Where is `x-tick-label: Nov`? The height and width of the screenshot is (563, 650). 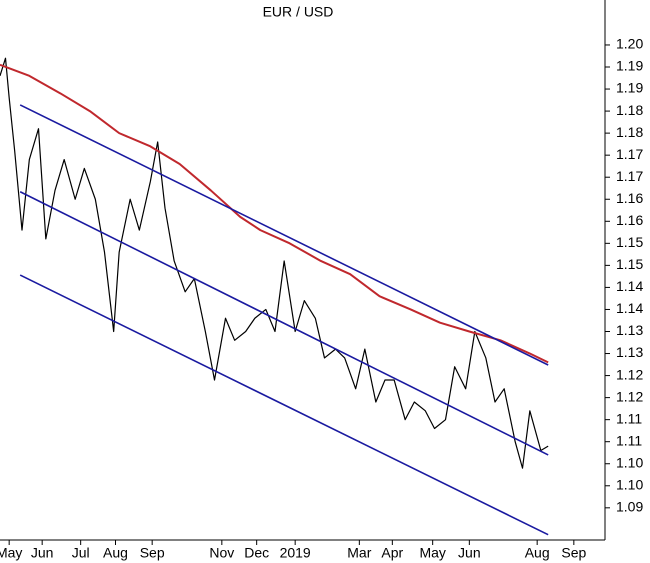
x-tick-label: Nov is located at coordinates (221, 553).